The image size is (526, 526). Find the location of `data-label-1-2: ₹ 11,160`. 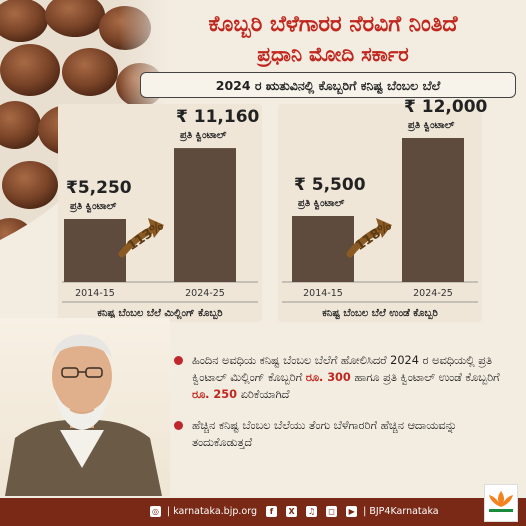

data-label-1-2: ₹ 11,160 is located at coordinates (218, 117).